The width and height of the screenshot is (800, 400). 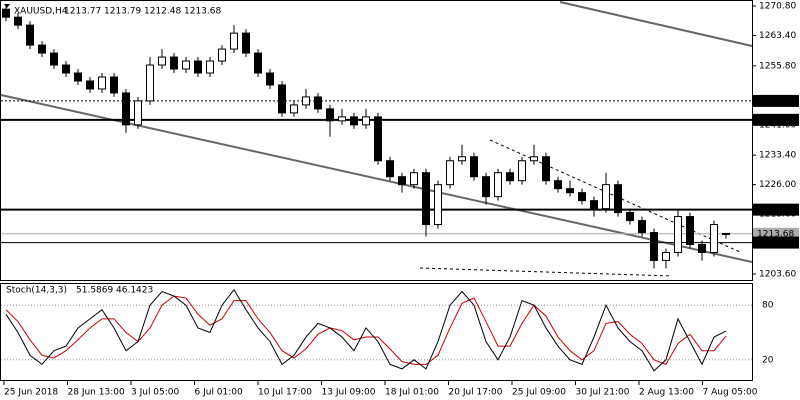 I want to click on x-tick-label: 30 Jul 21:00, so click(x=603, y=393).